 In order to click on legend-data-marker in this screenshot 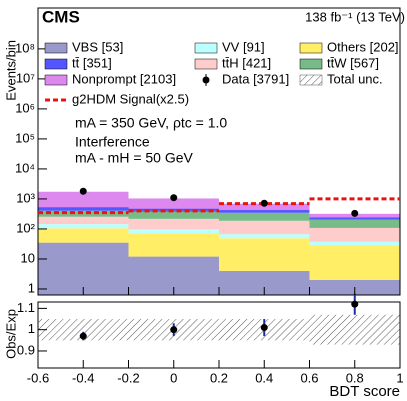, I will do `click(206, 80)`.